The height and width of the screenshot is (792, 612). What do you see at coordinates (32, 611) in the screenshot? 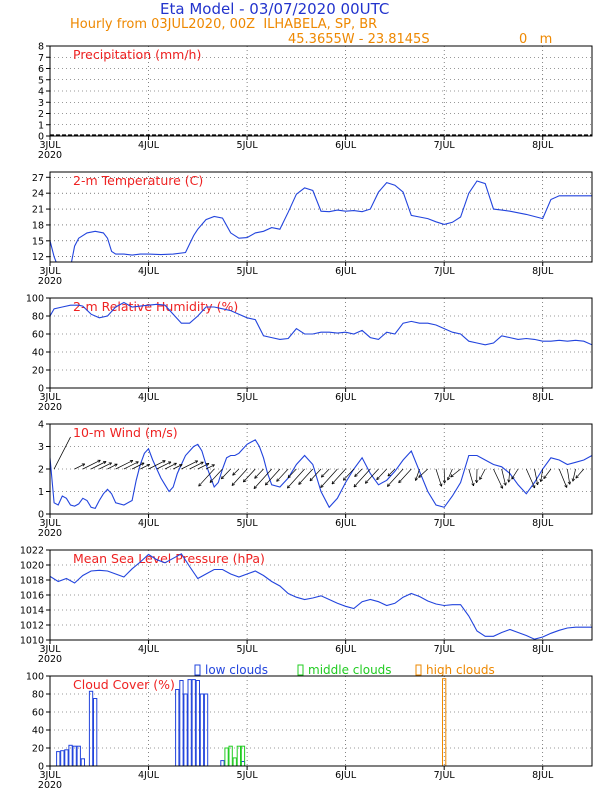
I see `y-tick-label: 1014` at bounding box center [32, 611].